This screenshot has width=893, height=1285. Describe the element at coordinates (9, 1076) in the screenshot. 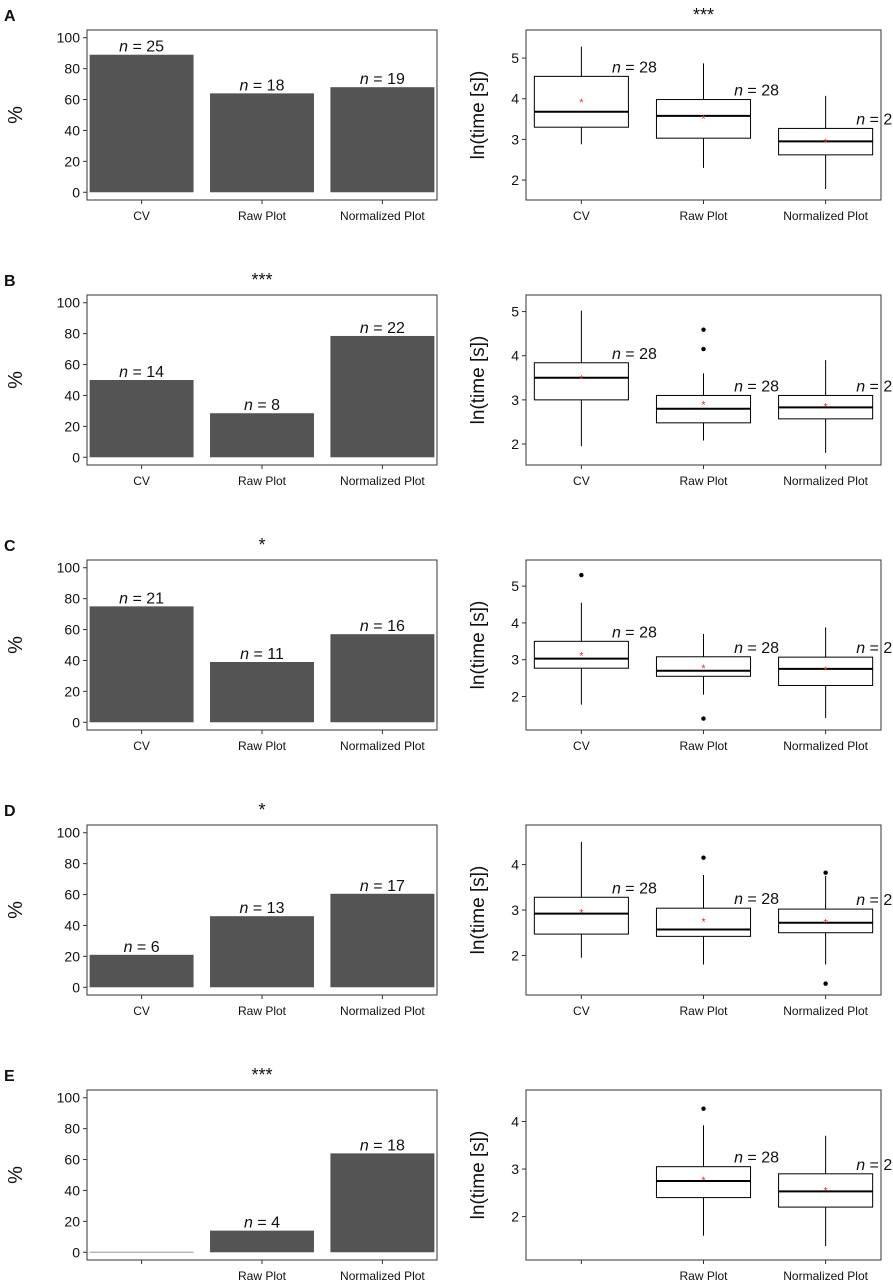

I see `panel-letter-e: E` at that location.